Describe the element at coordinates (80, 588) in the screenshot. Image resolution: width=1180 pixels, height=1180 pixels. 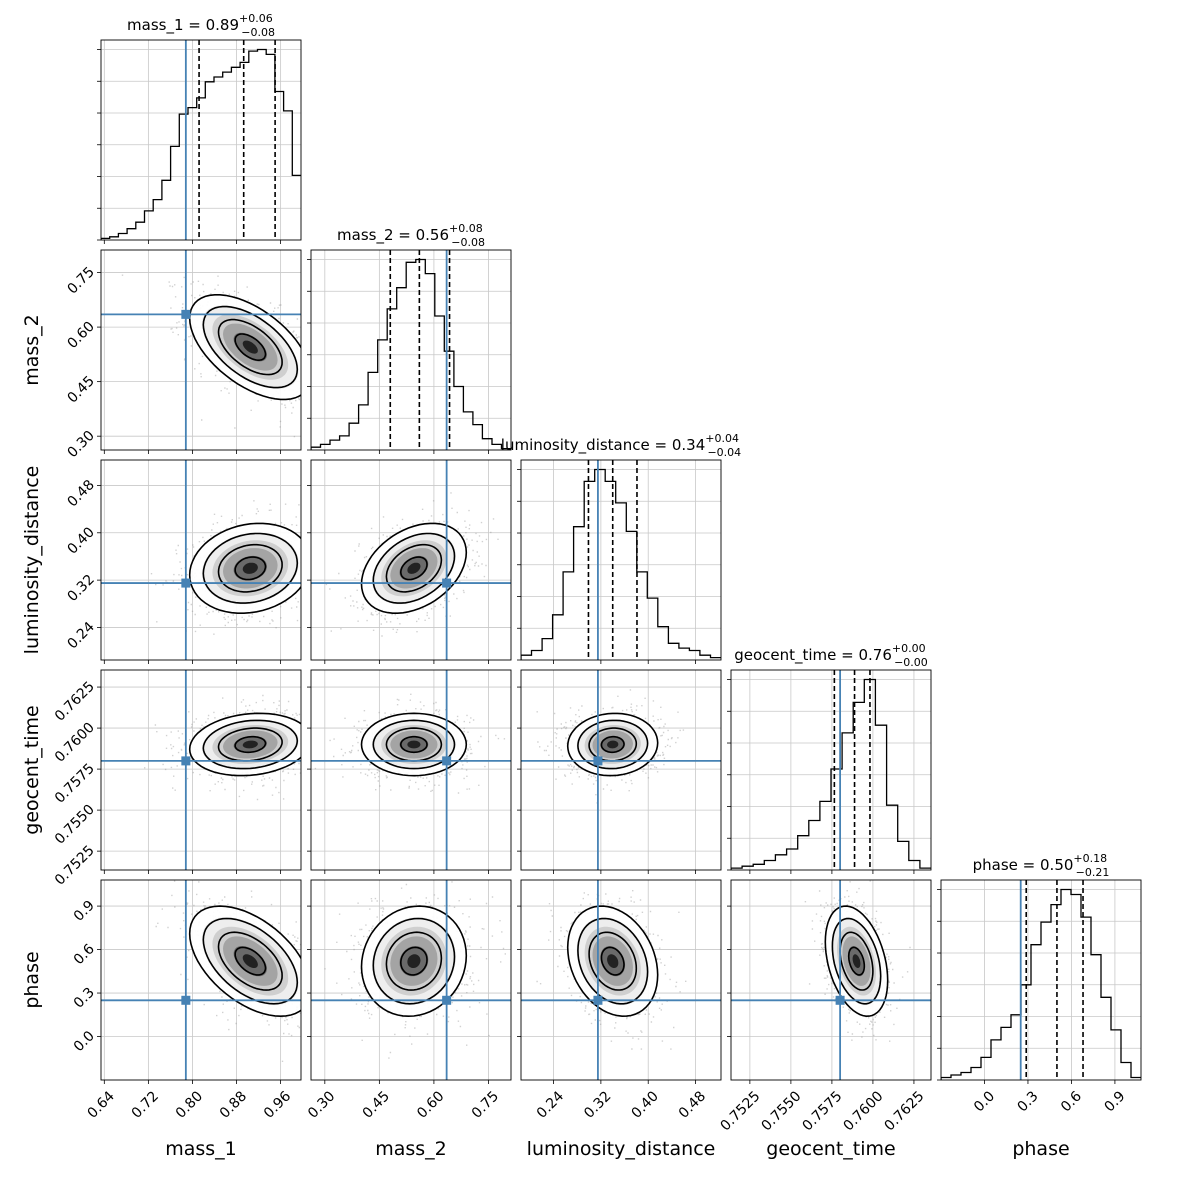
I see `y-tick-label: 0.32` at that location.